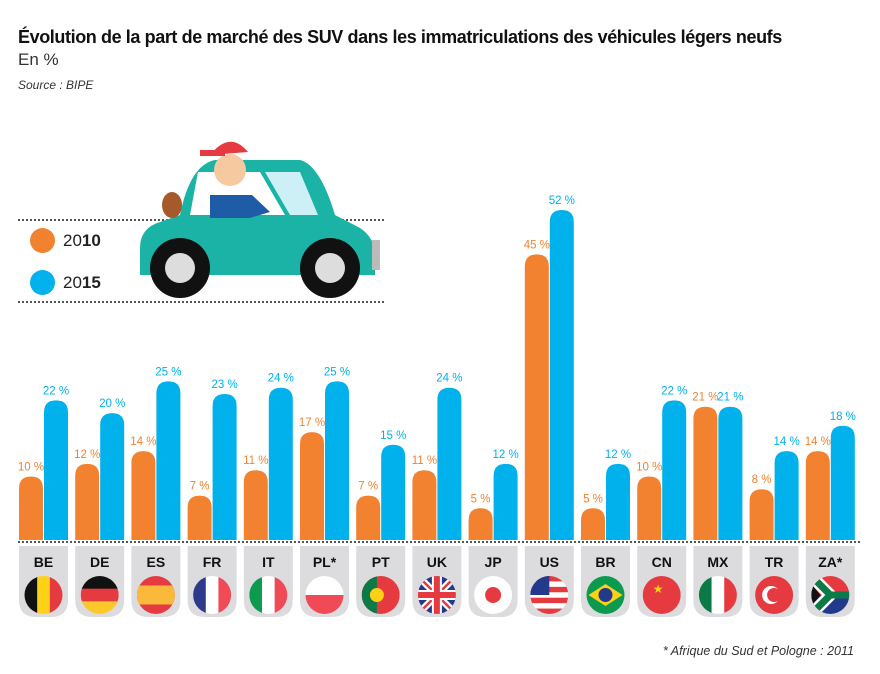  I want to click on data-label-2010: 12 %, so click(87, 455).